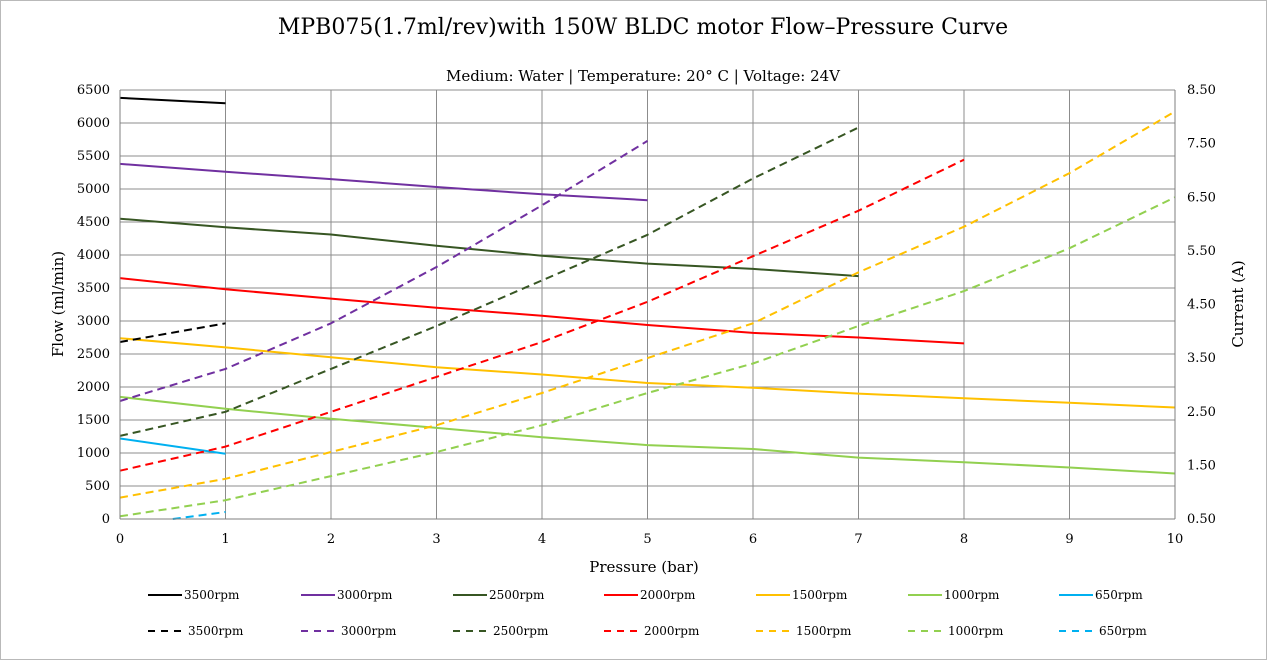  I want to click on y2-tick-label: 2.50, so click(1201, 412).